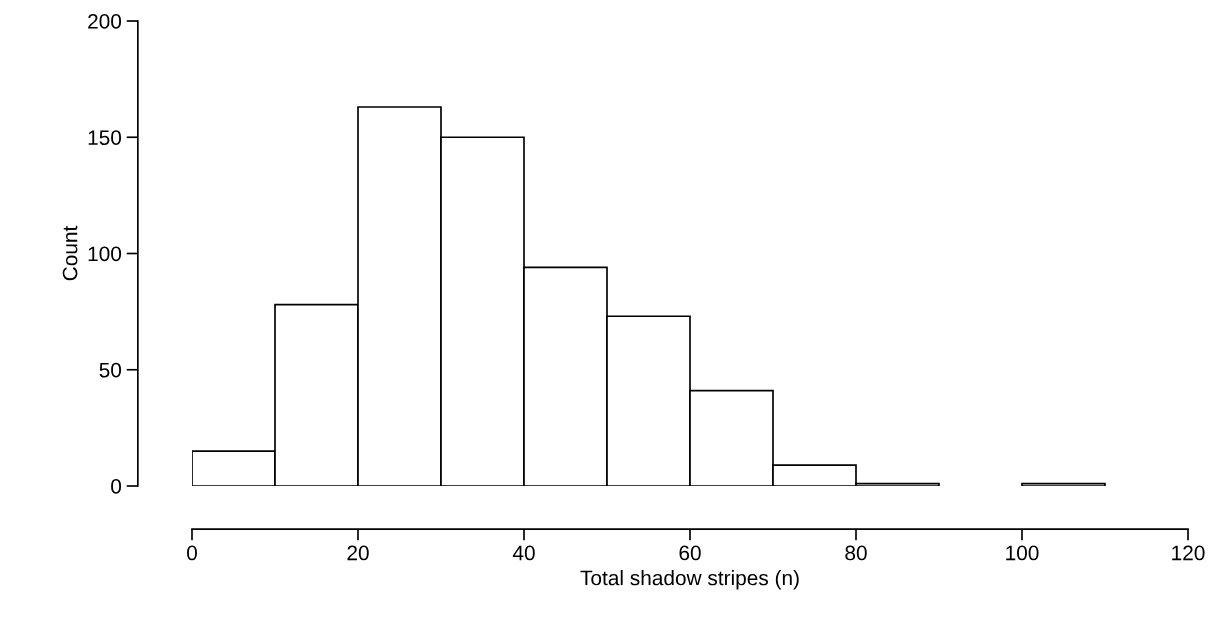 The height and width of the screenshot is (621, 1225). Describe the element at coordinates (358, 553) in the screenshot. I see `x-tick-label: 20` at that location.